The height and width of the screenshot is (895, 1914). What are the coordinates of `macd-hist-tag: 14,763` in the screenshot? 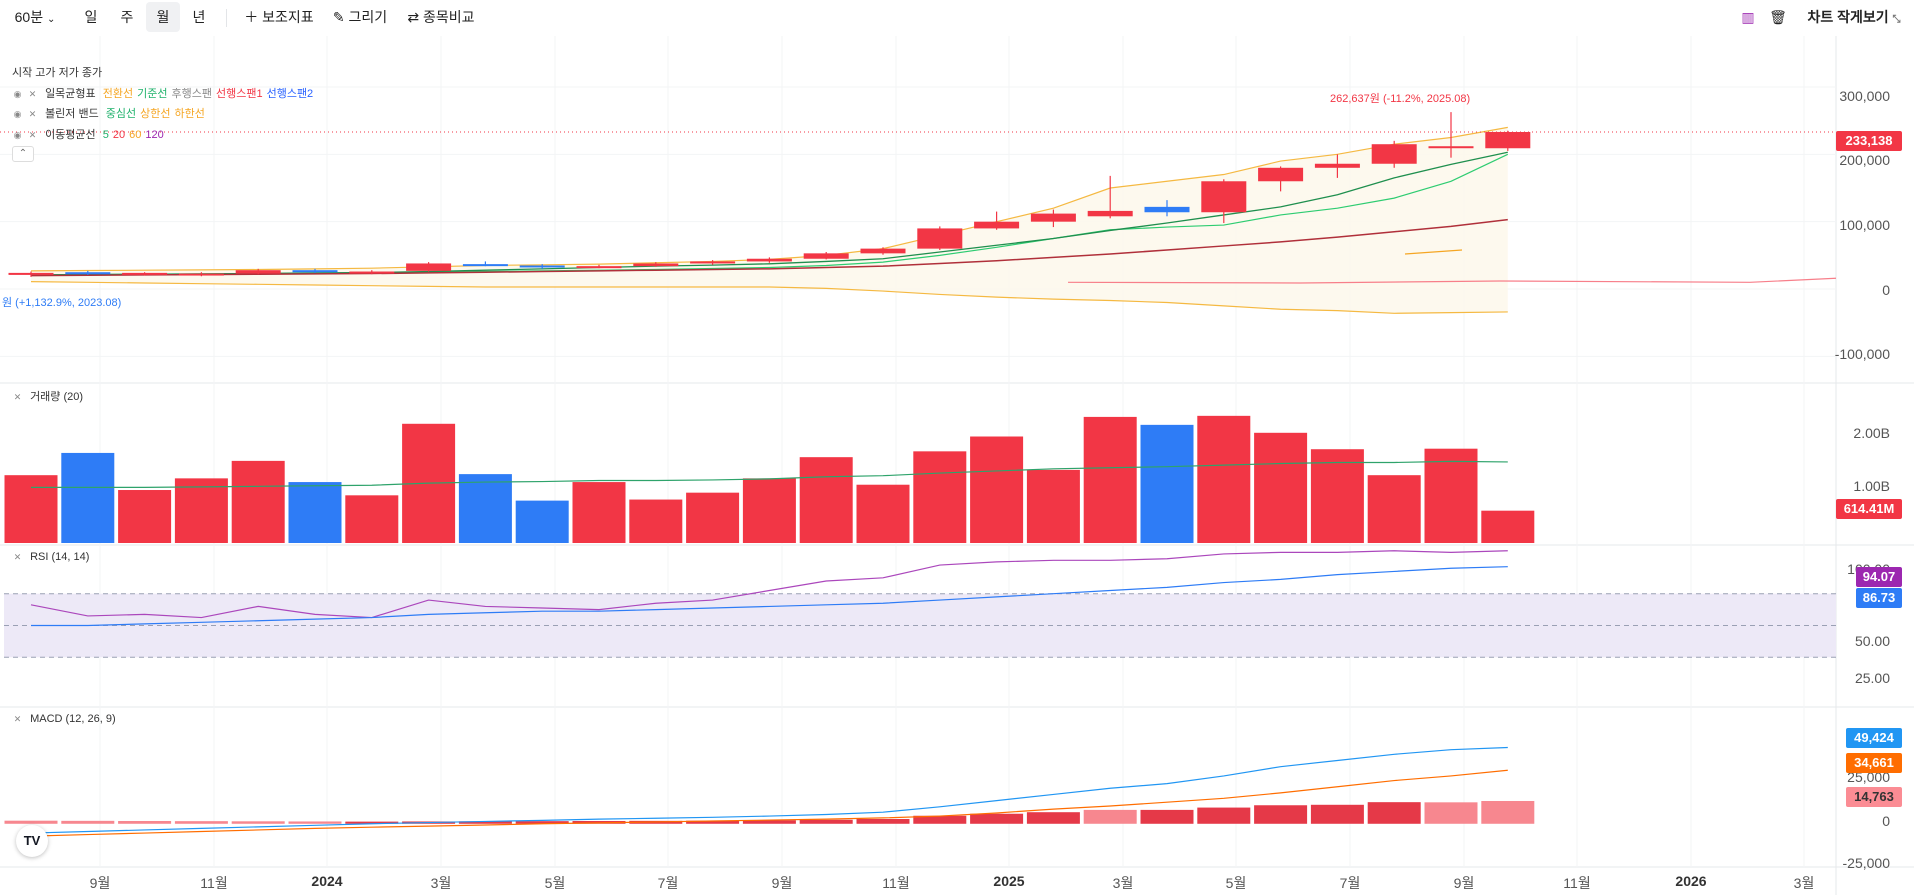 It's located at (1874, 797).